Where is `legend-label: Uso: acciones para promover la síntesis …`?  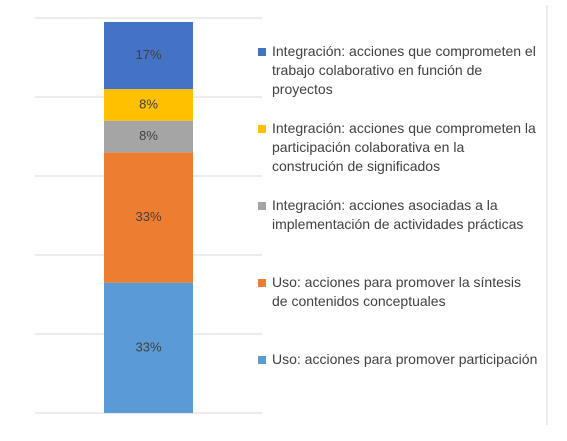
legend-label: Uso: acciones para promover la síntesis … is located at coordinates (396, 291).